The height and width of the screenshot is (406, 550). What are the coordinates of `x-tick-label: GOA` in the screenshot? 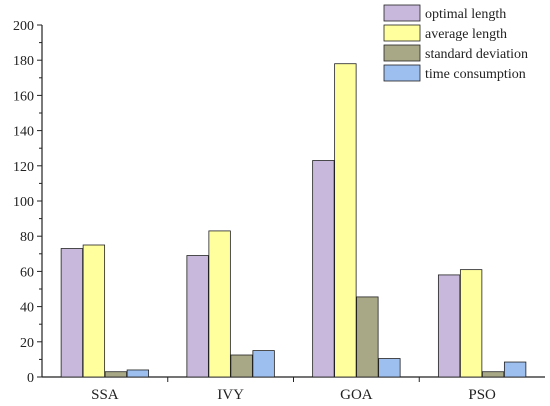 It's located at (356, 395).